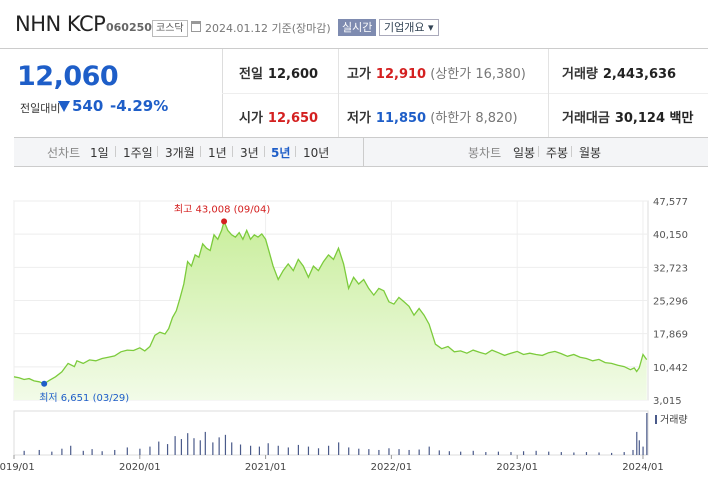 This screenshot has width=708, height=486. Describe the element at coordinates (628, 118) in the screenshot. I see `trade-amount: 거래대금 30,124 백만` at that location.